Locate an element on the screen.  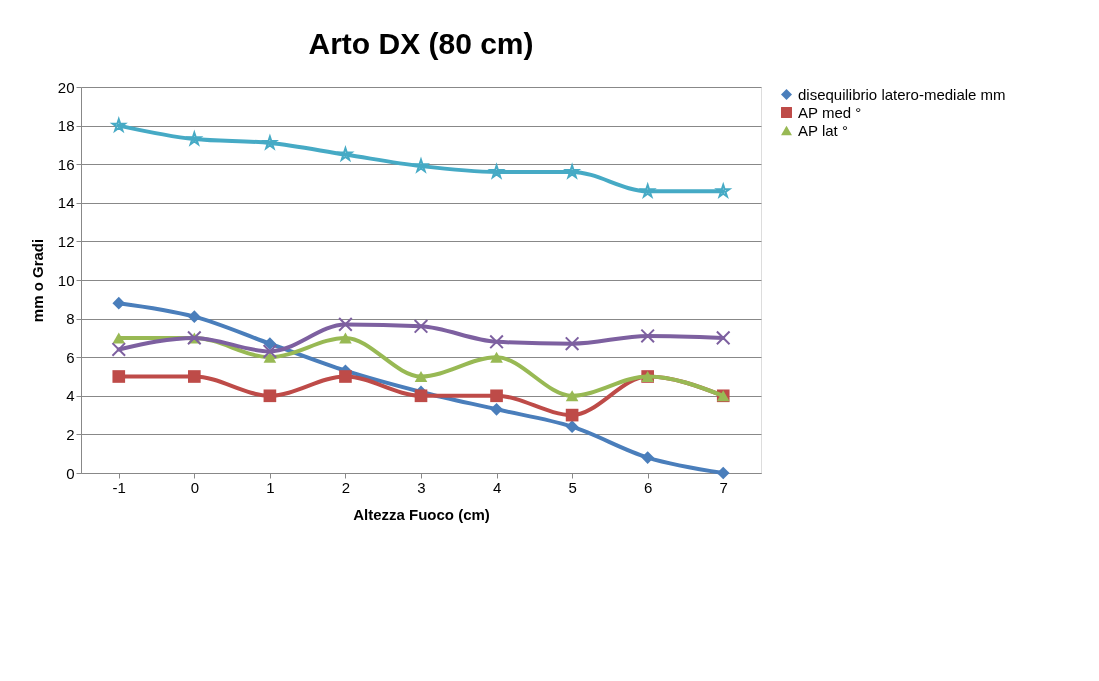
x-tick-label: 2 is located at coordinates (346, 487).